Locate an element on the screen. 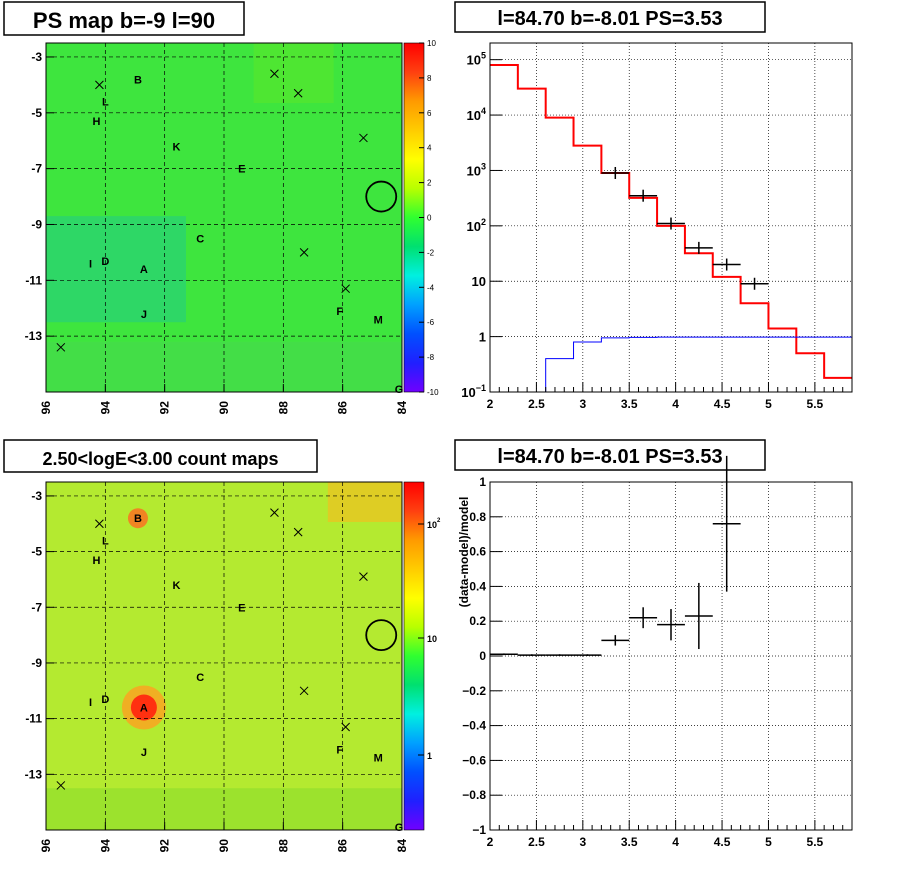 Image resolution: width=898 pixels, height=875 pixels. y-tick-label: 10⁵ is located at coordinates (476, 59).